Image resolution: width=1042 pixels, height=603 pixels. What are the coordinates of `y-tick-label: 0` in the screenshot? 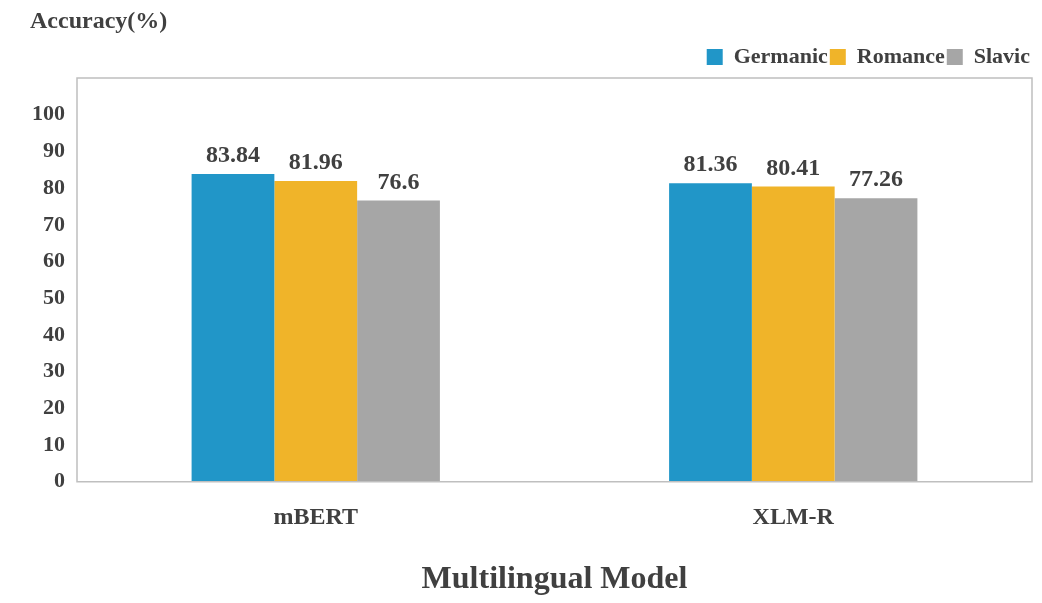 It's located at (59, 480).